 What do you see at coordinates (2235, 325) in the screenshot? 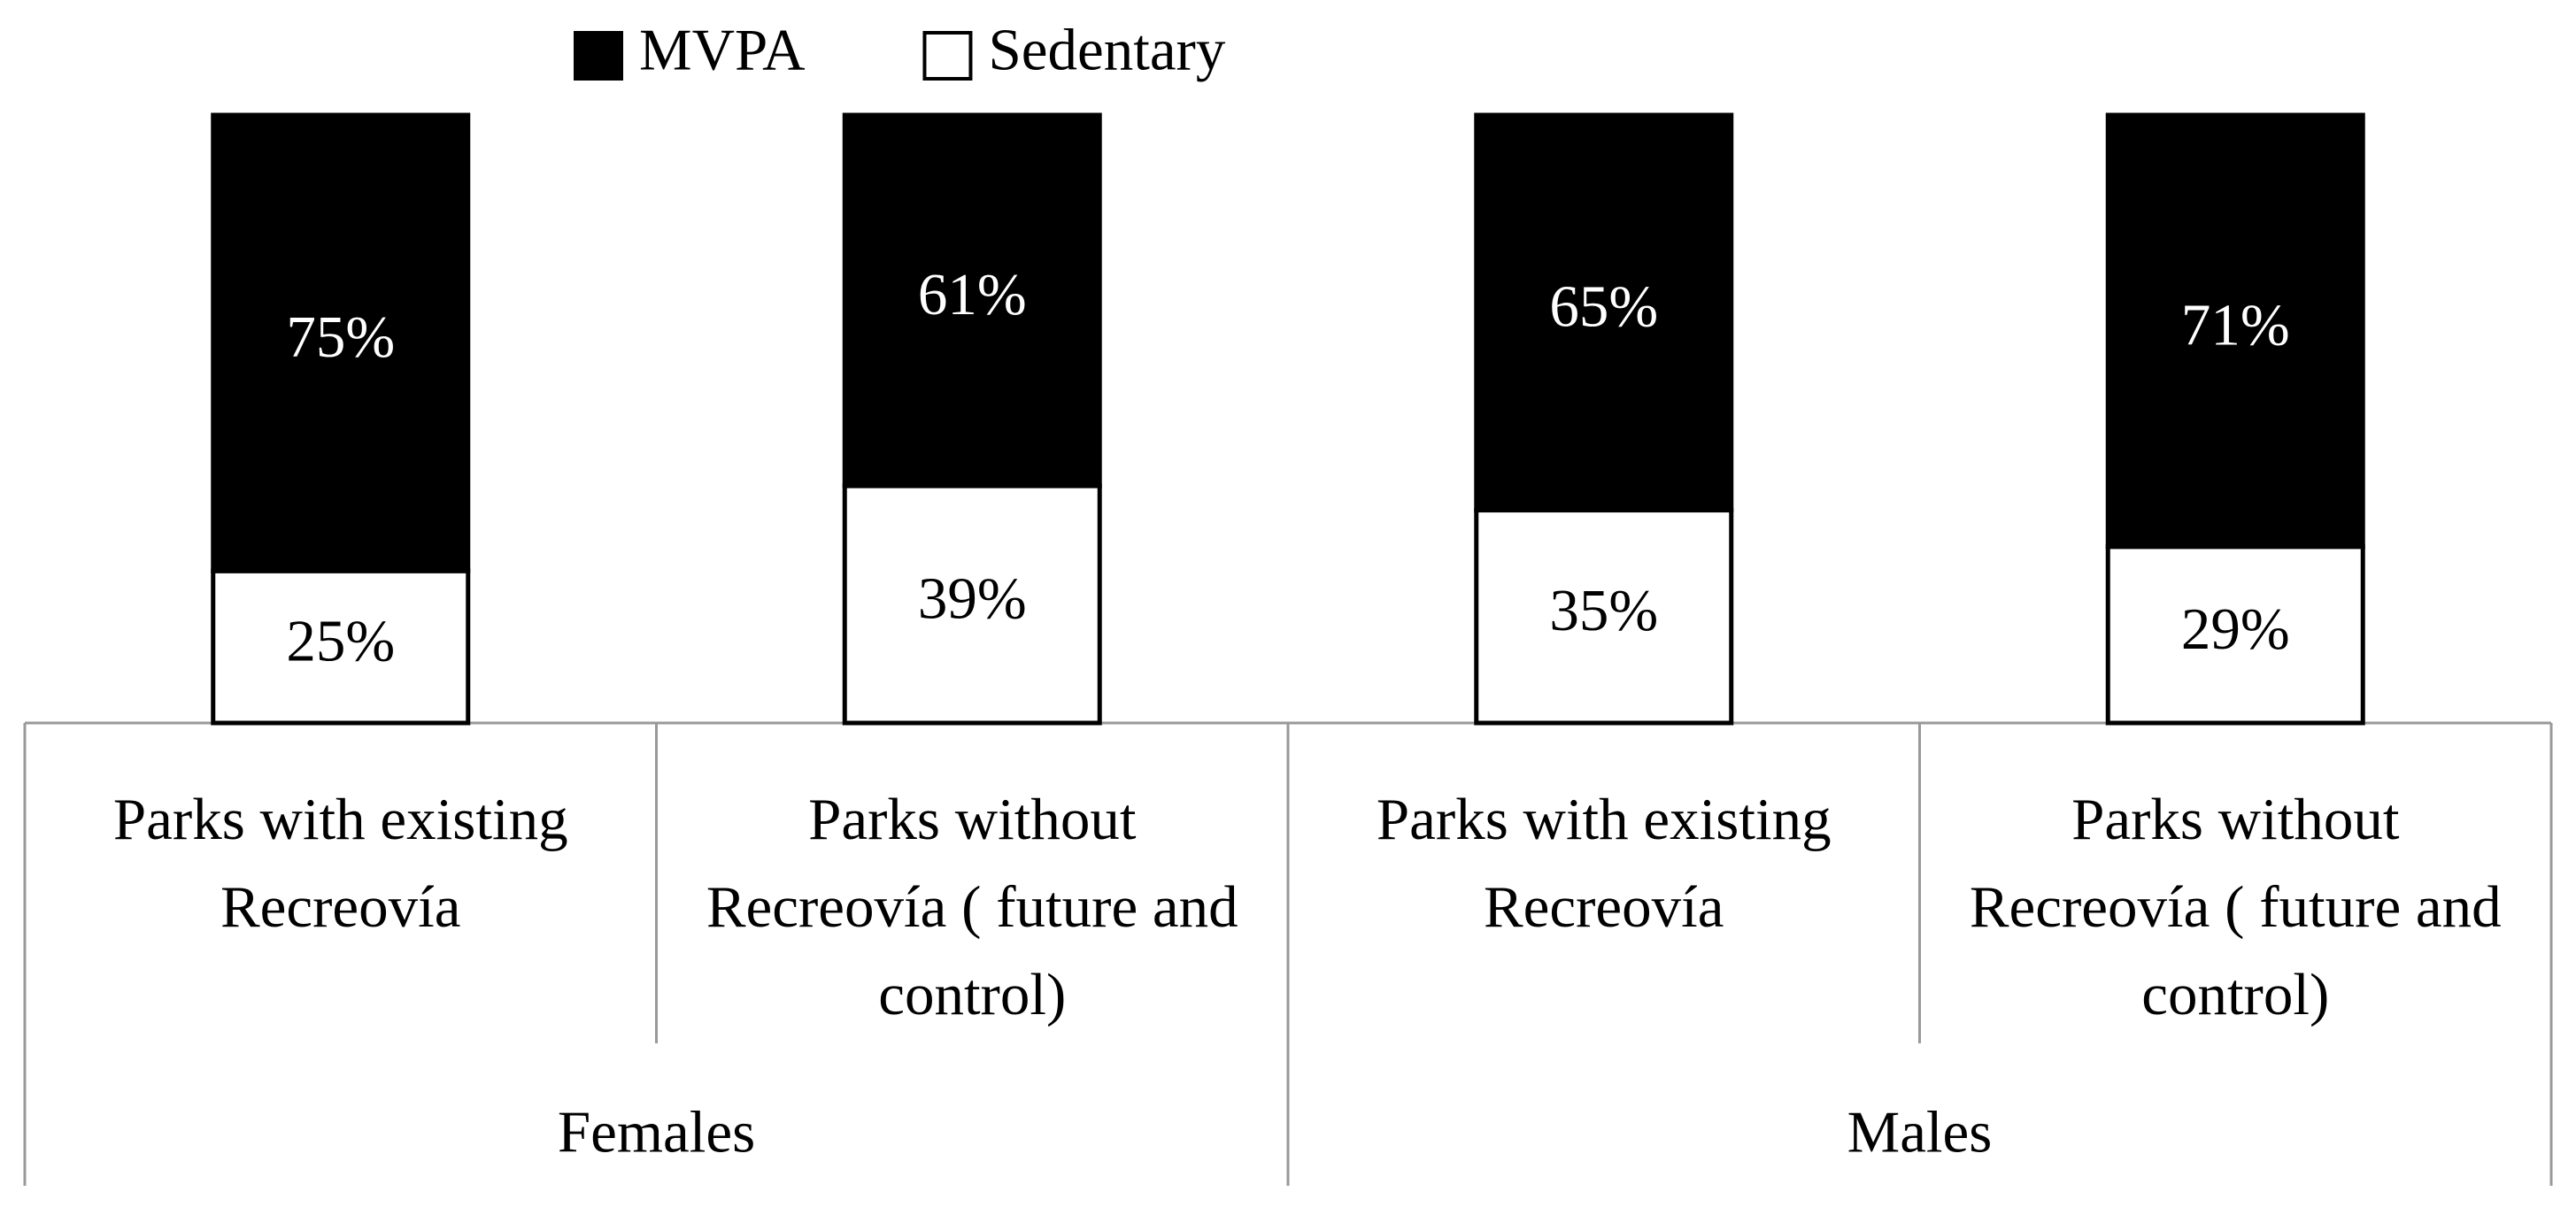
I see `data-label: 71%` at bounding box center [2235, 325].